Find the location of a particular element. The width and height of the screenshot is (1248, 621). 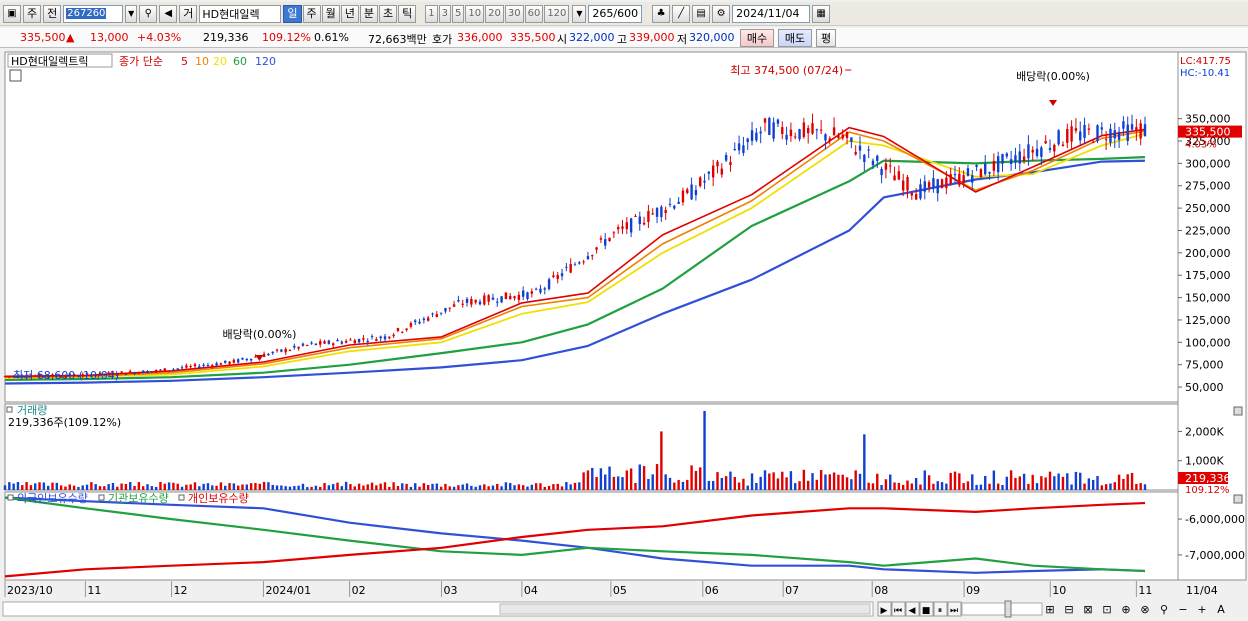

timeframe-3: 년 is located at coordinates (349, 13).